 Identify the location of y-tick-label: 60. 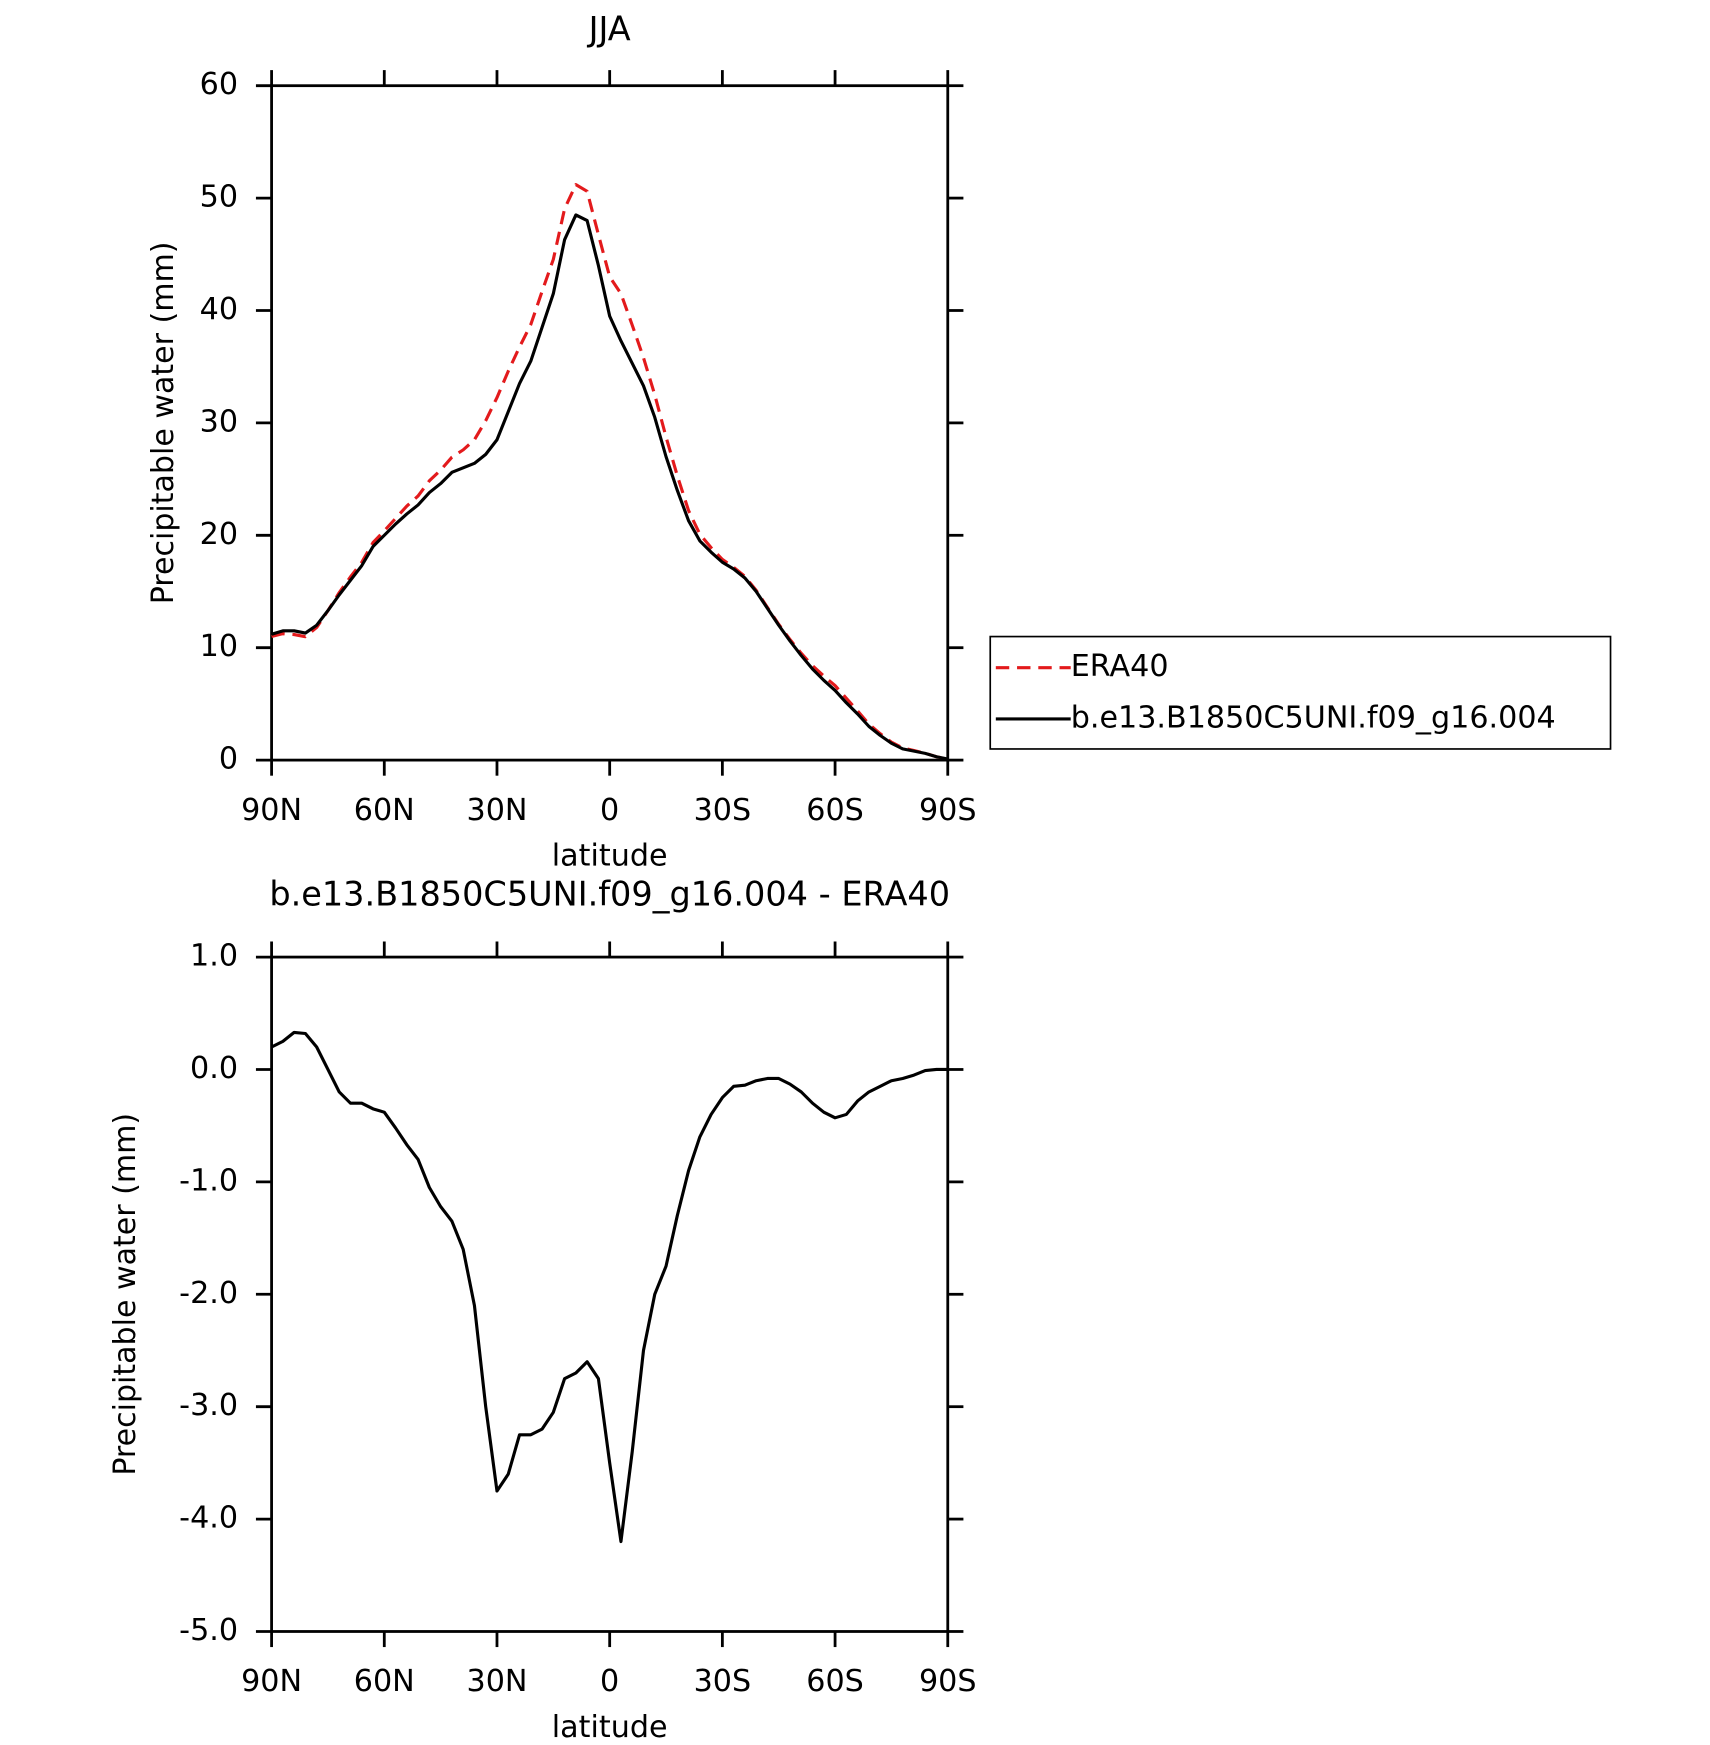
(219, 84).